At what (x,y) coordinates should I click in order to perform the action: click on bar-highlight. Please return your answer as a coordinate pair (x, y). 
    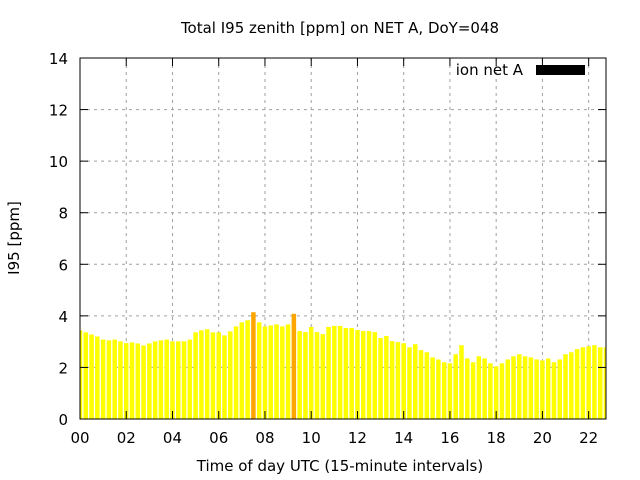
    Looking at the image, I should click on (294, 366).